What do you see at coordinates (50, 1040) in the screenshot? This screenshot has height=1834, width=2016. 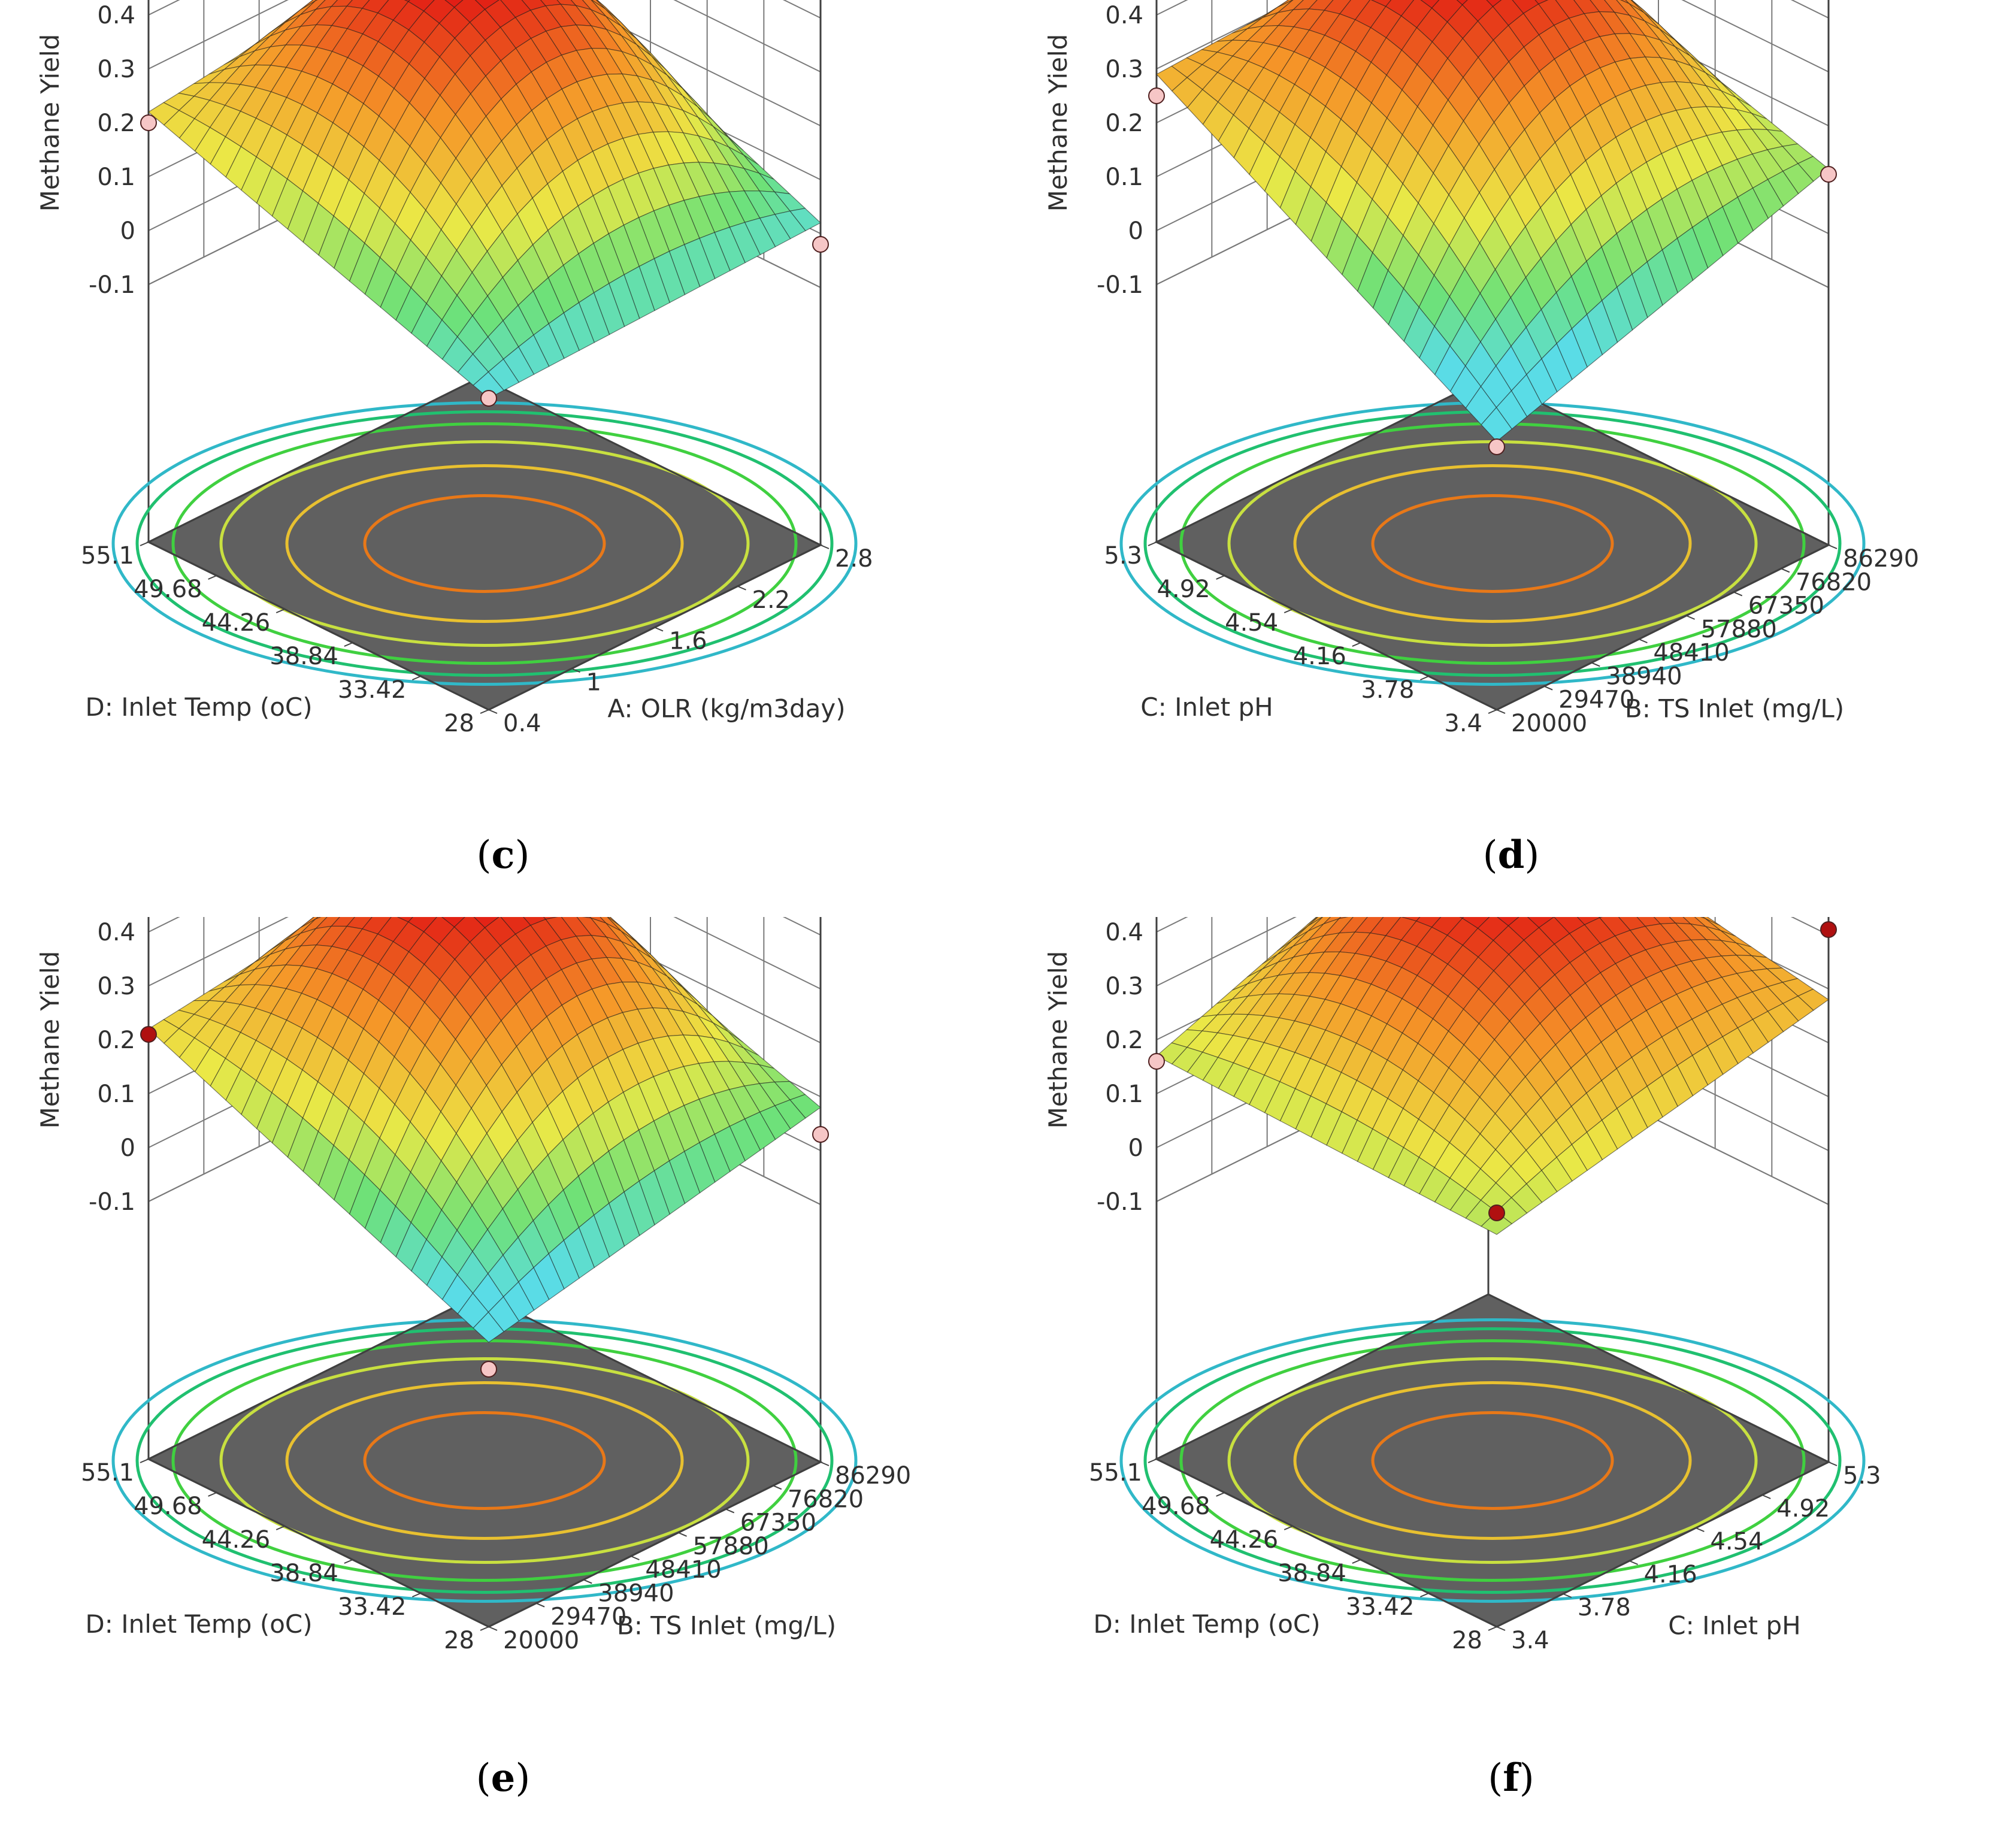 I see `chart-e-zlabel: Methane Yield` at bounding box center [50, 1040].